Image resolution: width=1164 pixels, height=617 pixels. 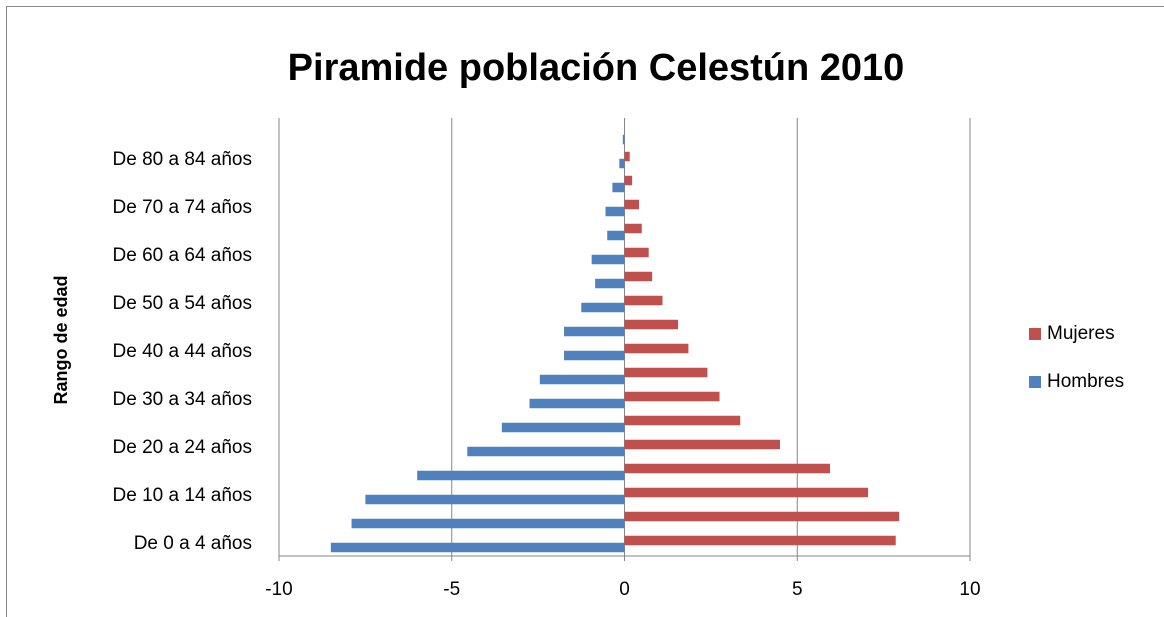 I want to click on legend-label: Mujeres, so click(x=1081, y=333).